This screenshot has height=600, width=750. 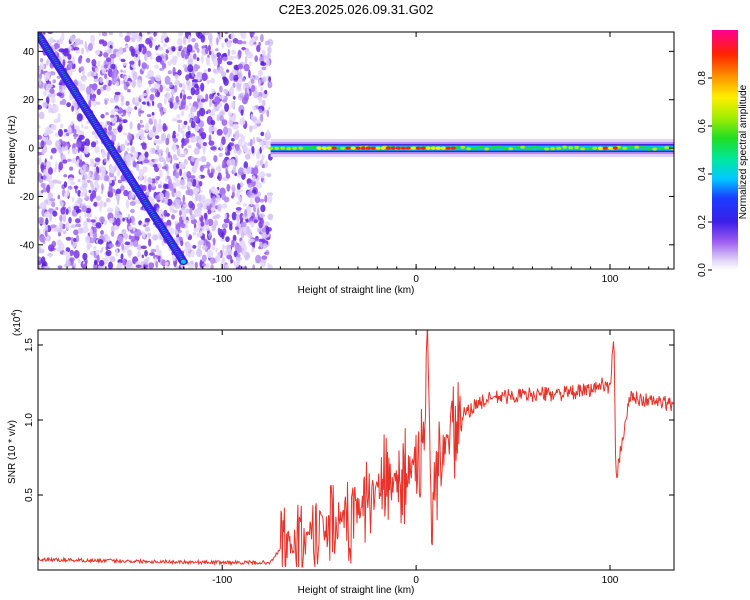 What do you see at coordinates (356, 9) in the screenshot?
I see `chart-title: C2E3.2025.026.09.31.G02` at bounding box center [356, 9].